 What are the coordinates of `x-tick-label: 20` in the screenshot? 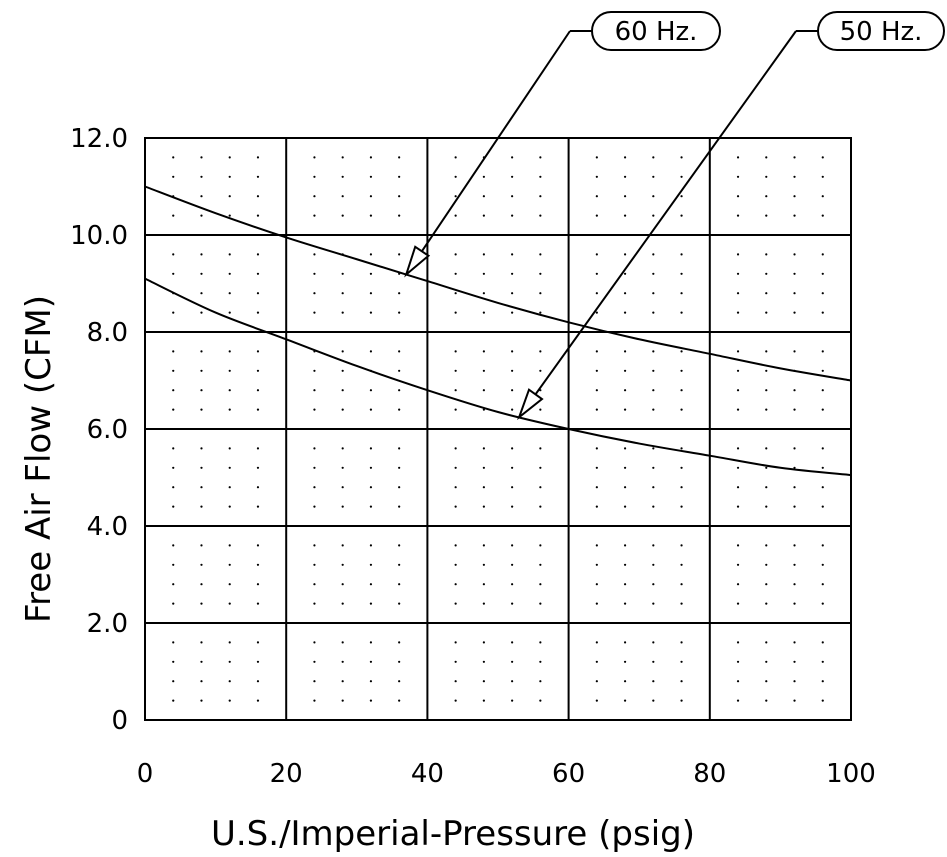 It's located at (286, 774).